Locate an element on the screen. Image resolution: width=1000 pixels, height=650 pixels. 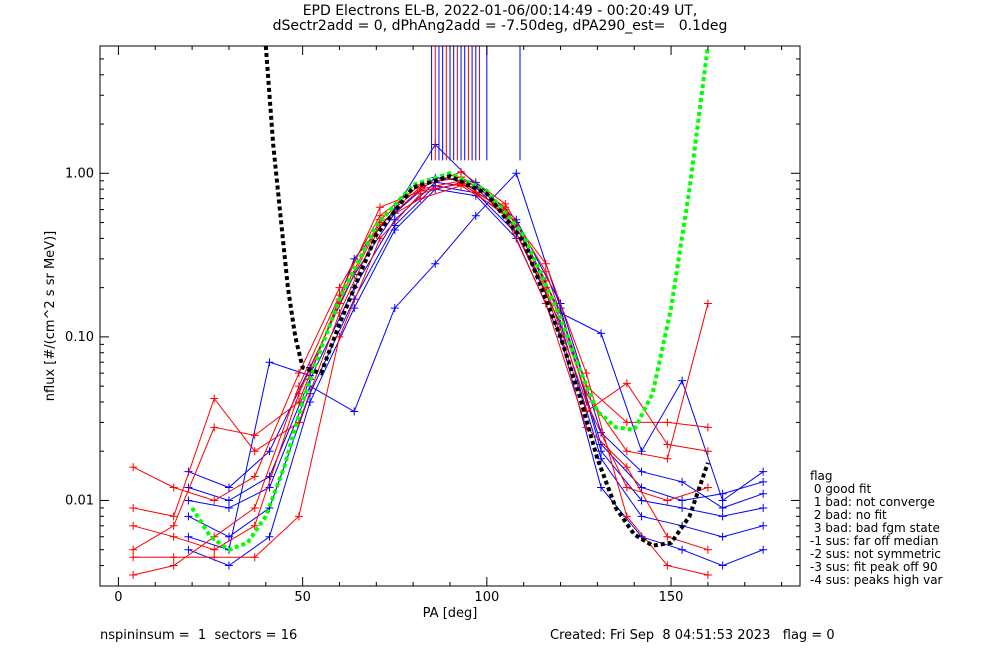
x-tick-label: 0 is located at coordinates (118, 597).